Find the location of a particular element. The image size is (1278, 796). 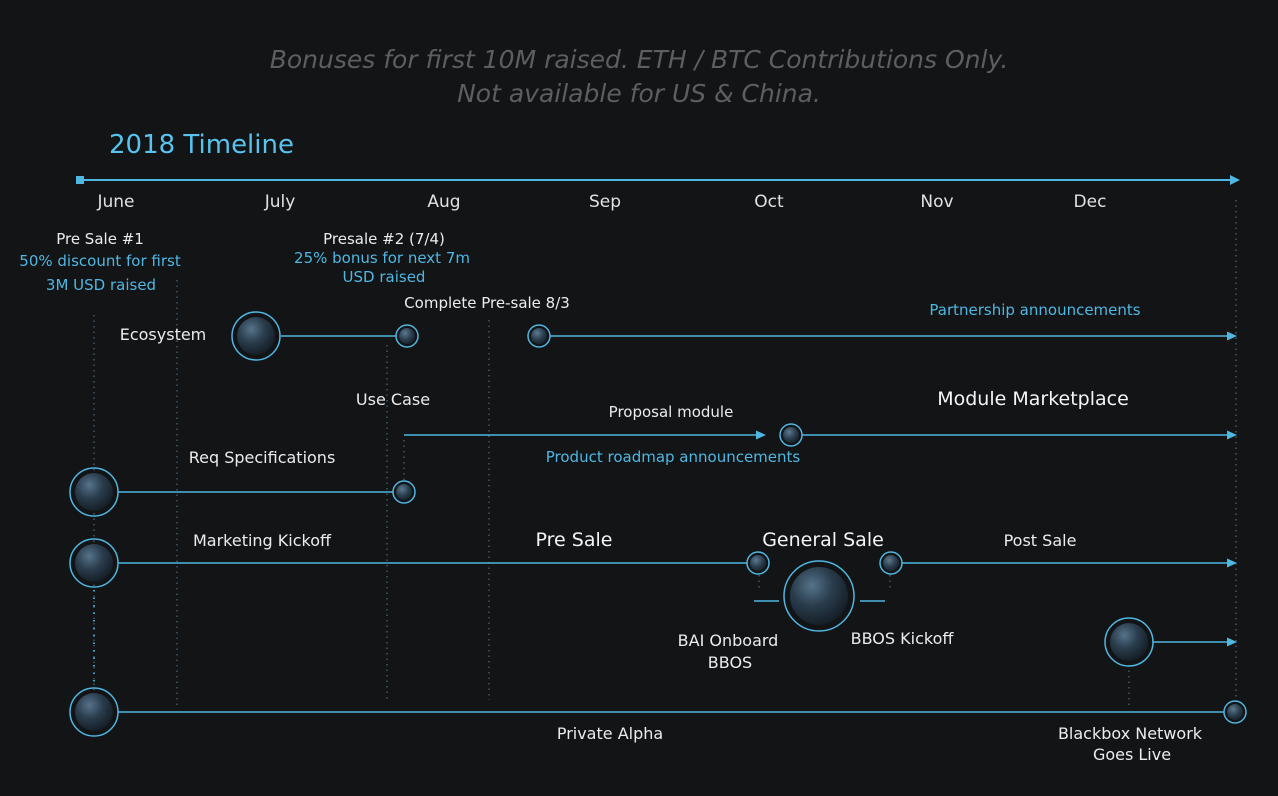

month-label: Aug is located at coordinates (444, 202).